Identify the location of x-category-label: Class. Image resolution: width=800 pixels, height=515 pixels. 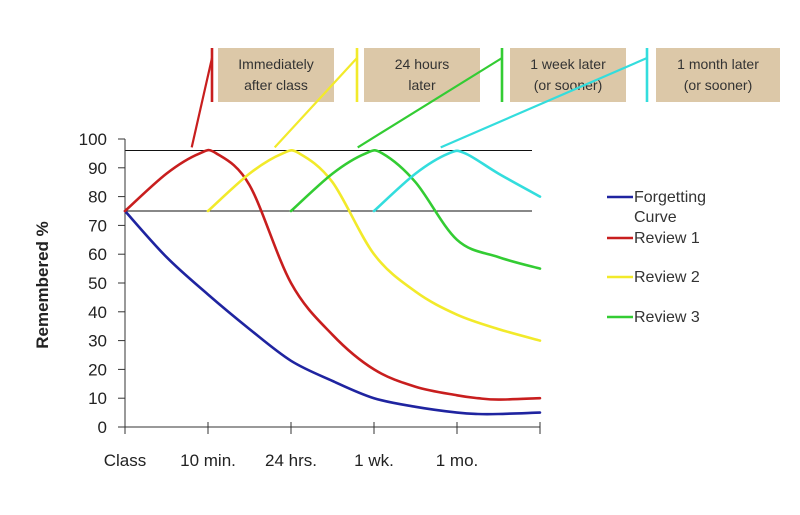
(125, 460).